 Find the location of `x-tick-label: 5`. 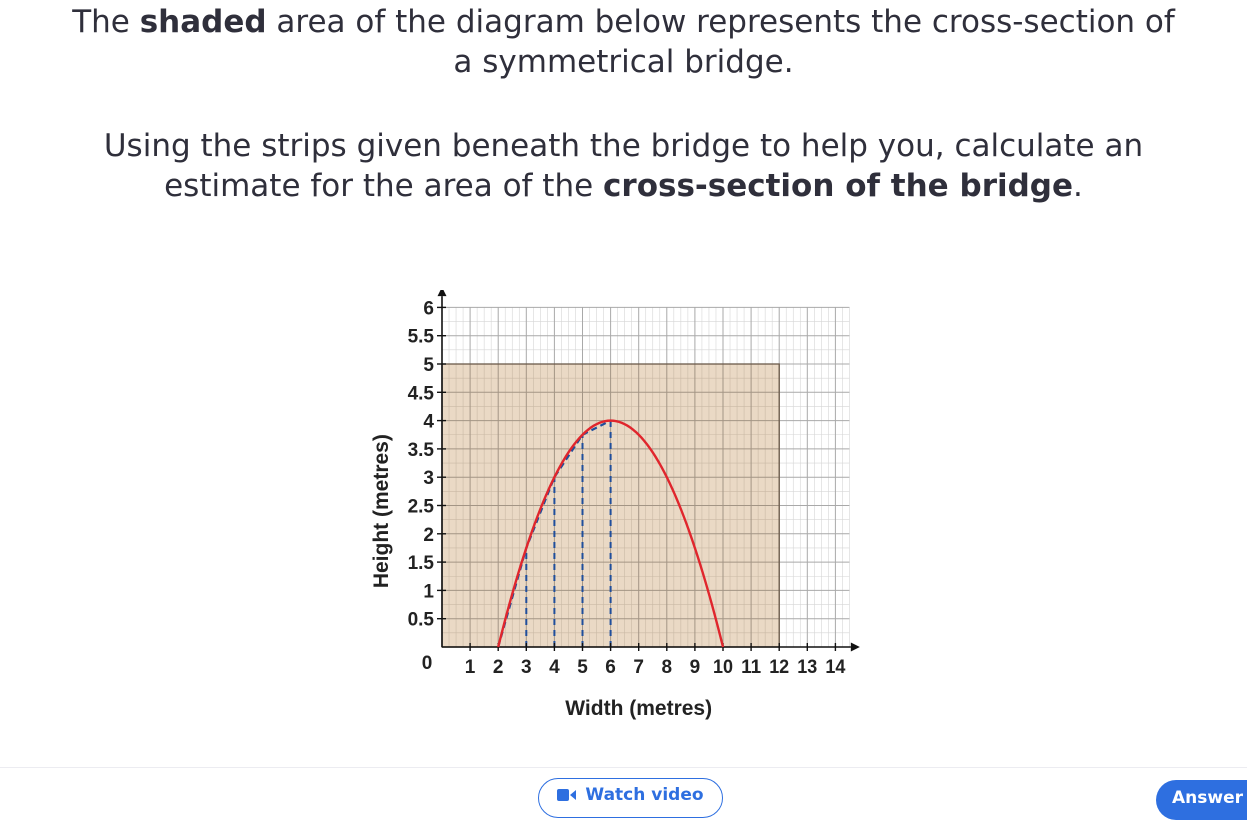

x-tick-label: 5 is located at coordinates (582, 667).